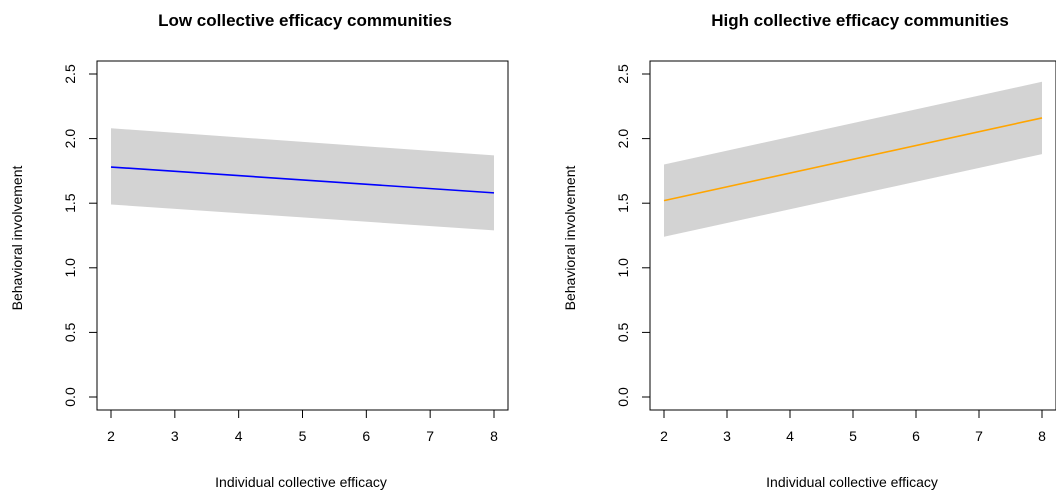  What do you see at coordinates (305, 20) in the screenshot?
I see `chart-title: Low collective efficacy communities` at bounding box center [305, 20].